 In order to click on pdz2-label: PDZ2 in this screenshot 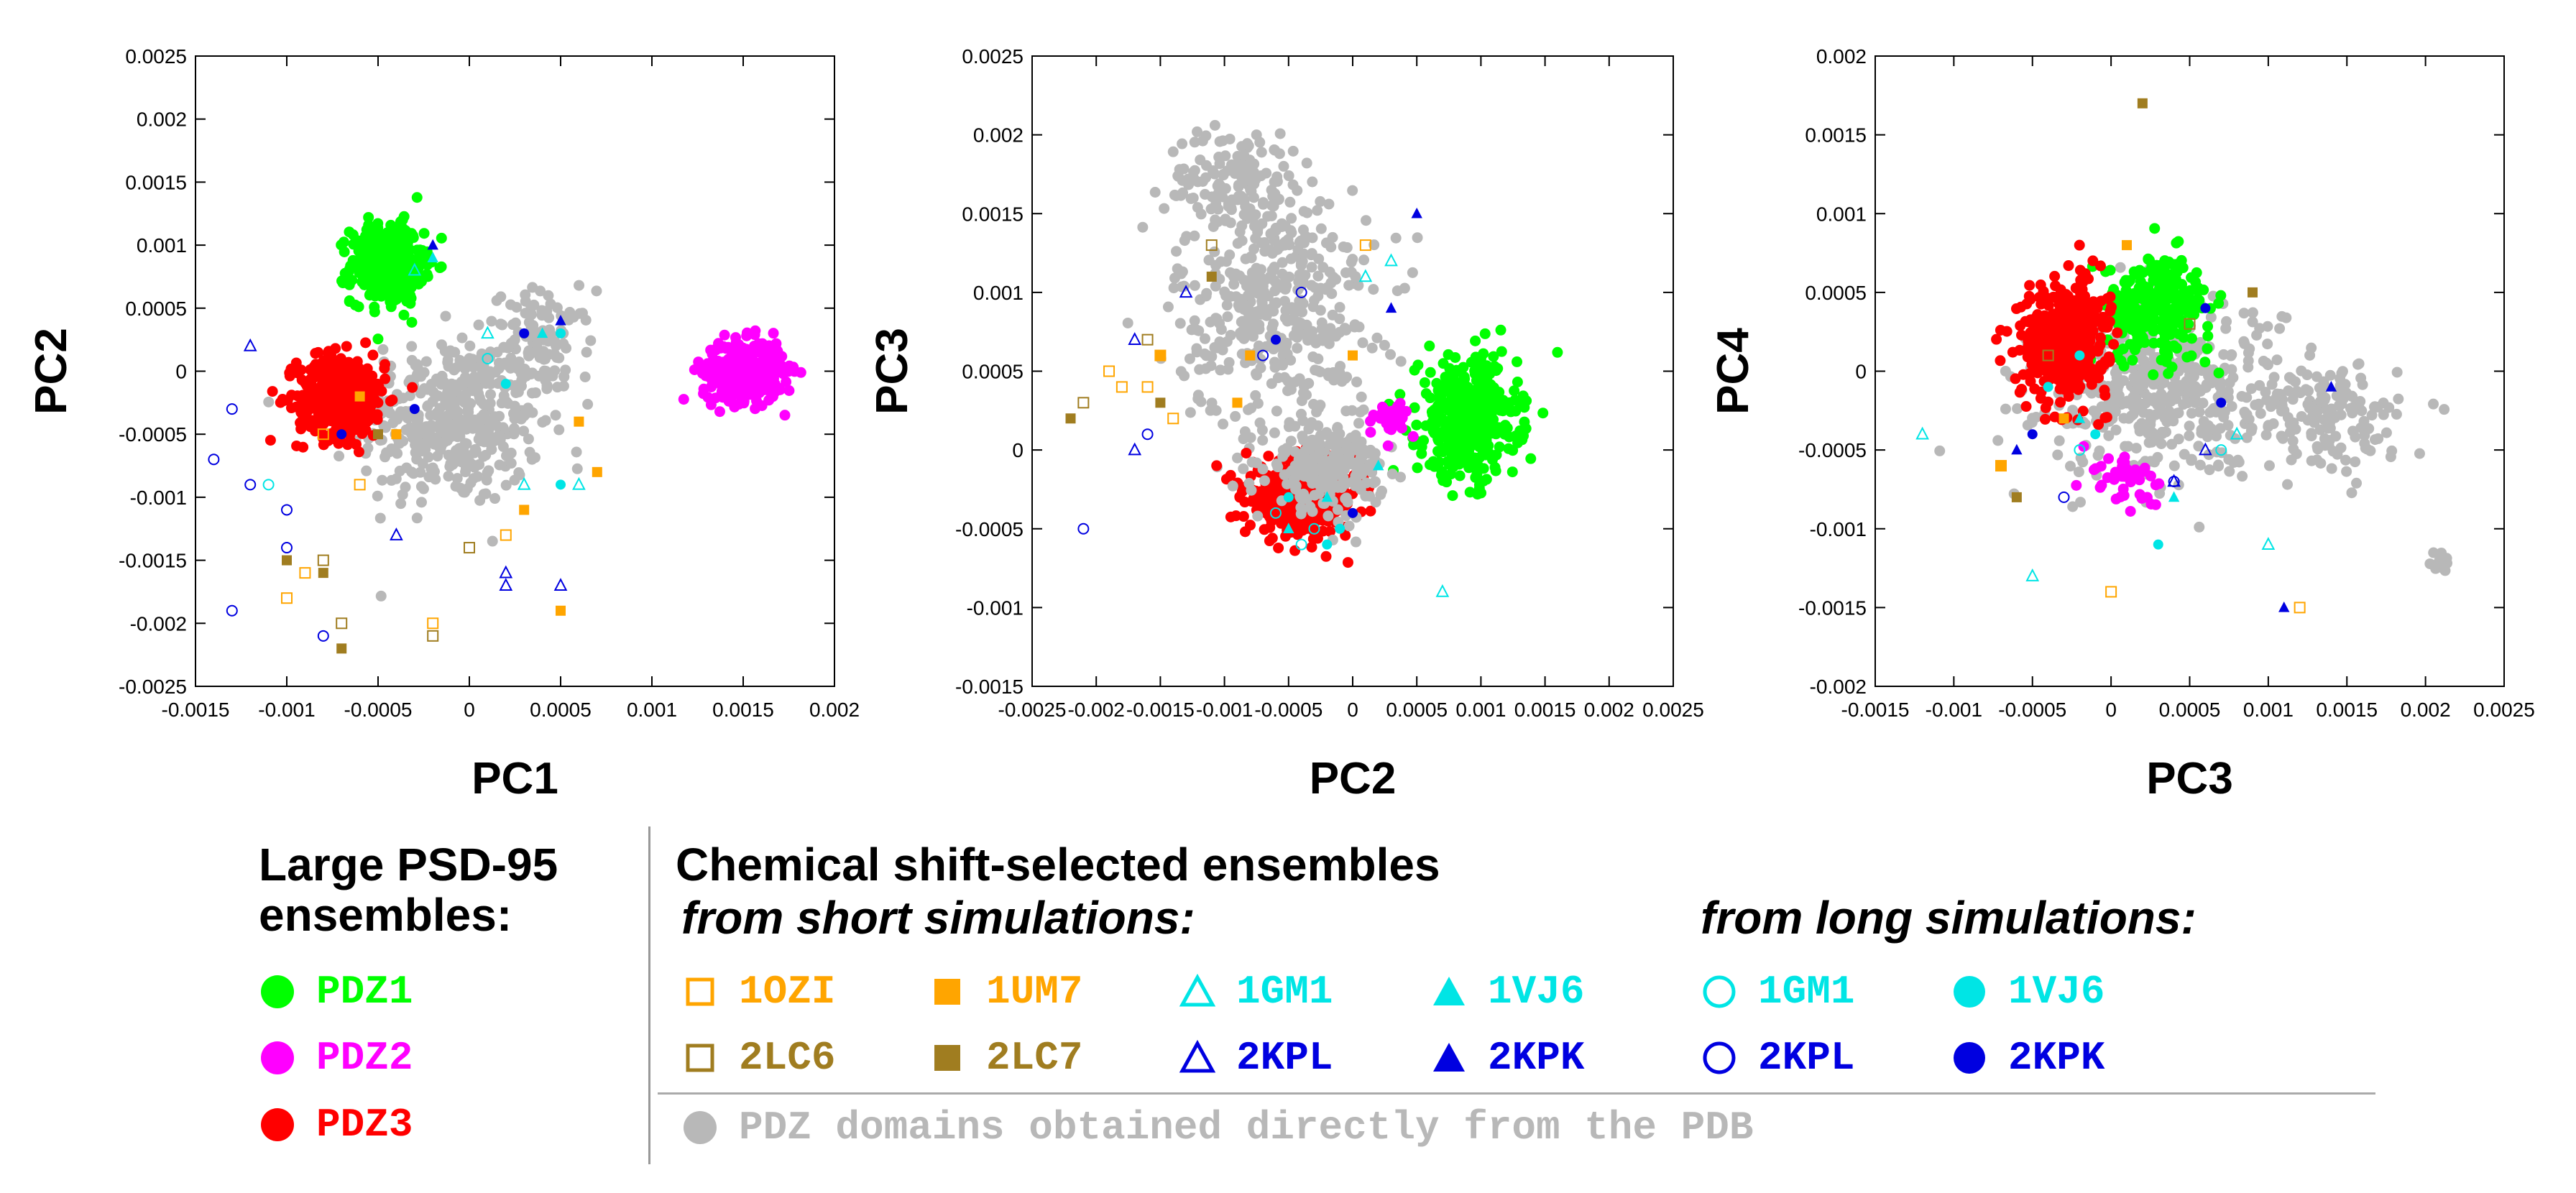, I will do `click(364, 1058)`.